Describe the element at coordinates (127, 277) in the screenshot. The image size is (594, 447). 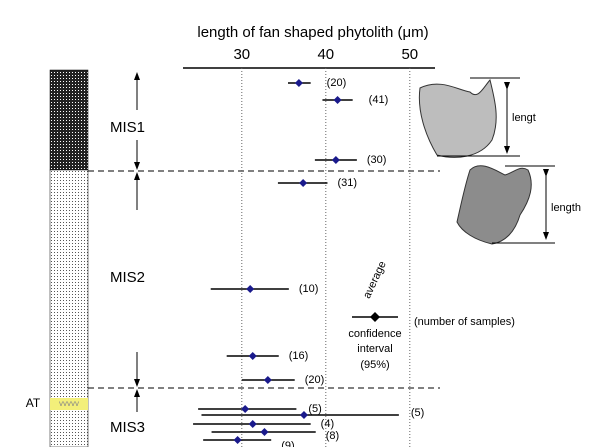
I see `zone-label: MIS2` at that location.